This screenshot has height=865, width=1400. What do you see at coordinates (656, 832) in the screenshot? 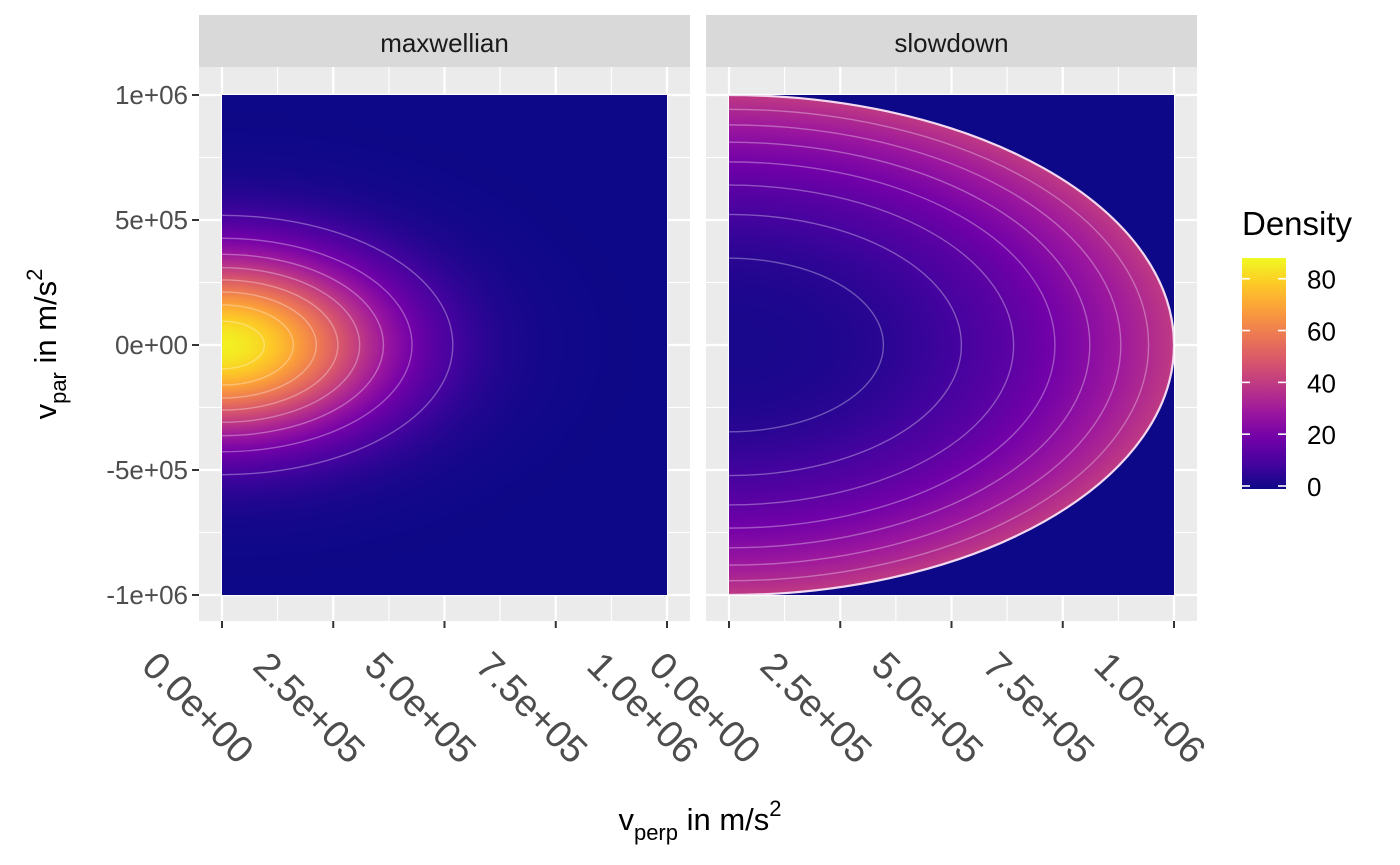
I see `x-axis-title-sub: perp` at bounding box center [656, 832].